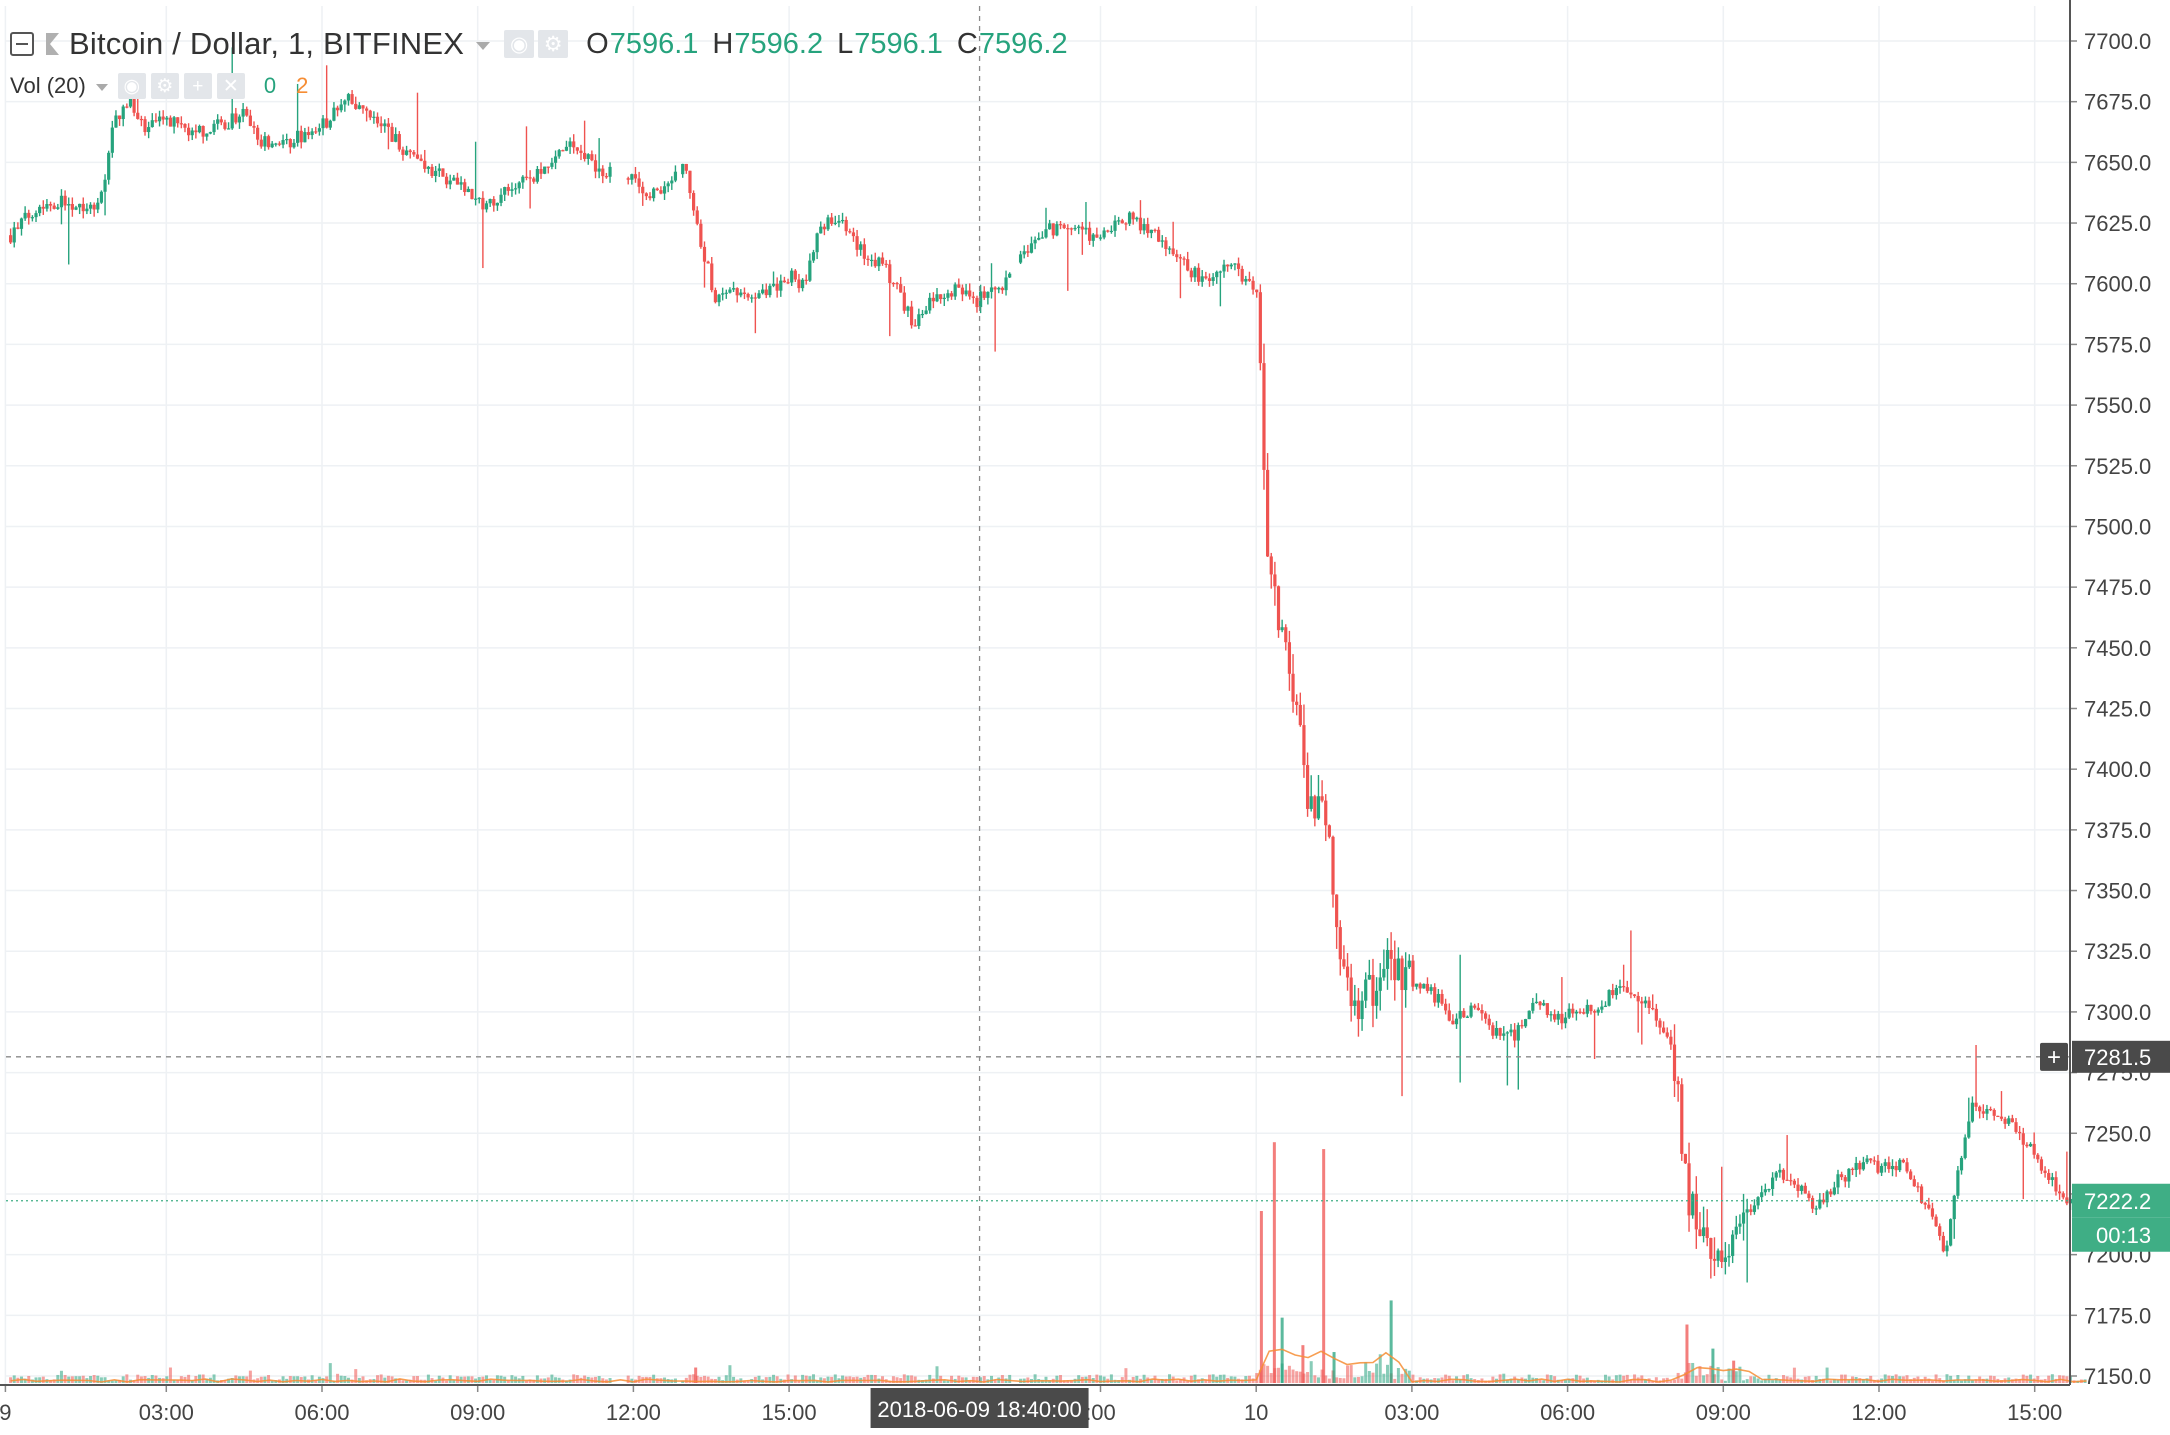 This screenshot has height=1435, width=2170. Describe the element at coordinates (267, 43) in the screenshot. I see `symbol-title: Bitcoin / Dollar, 1, BITFINEX` at that location.